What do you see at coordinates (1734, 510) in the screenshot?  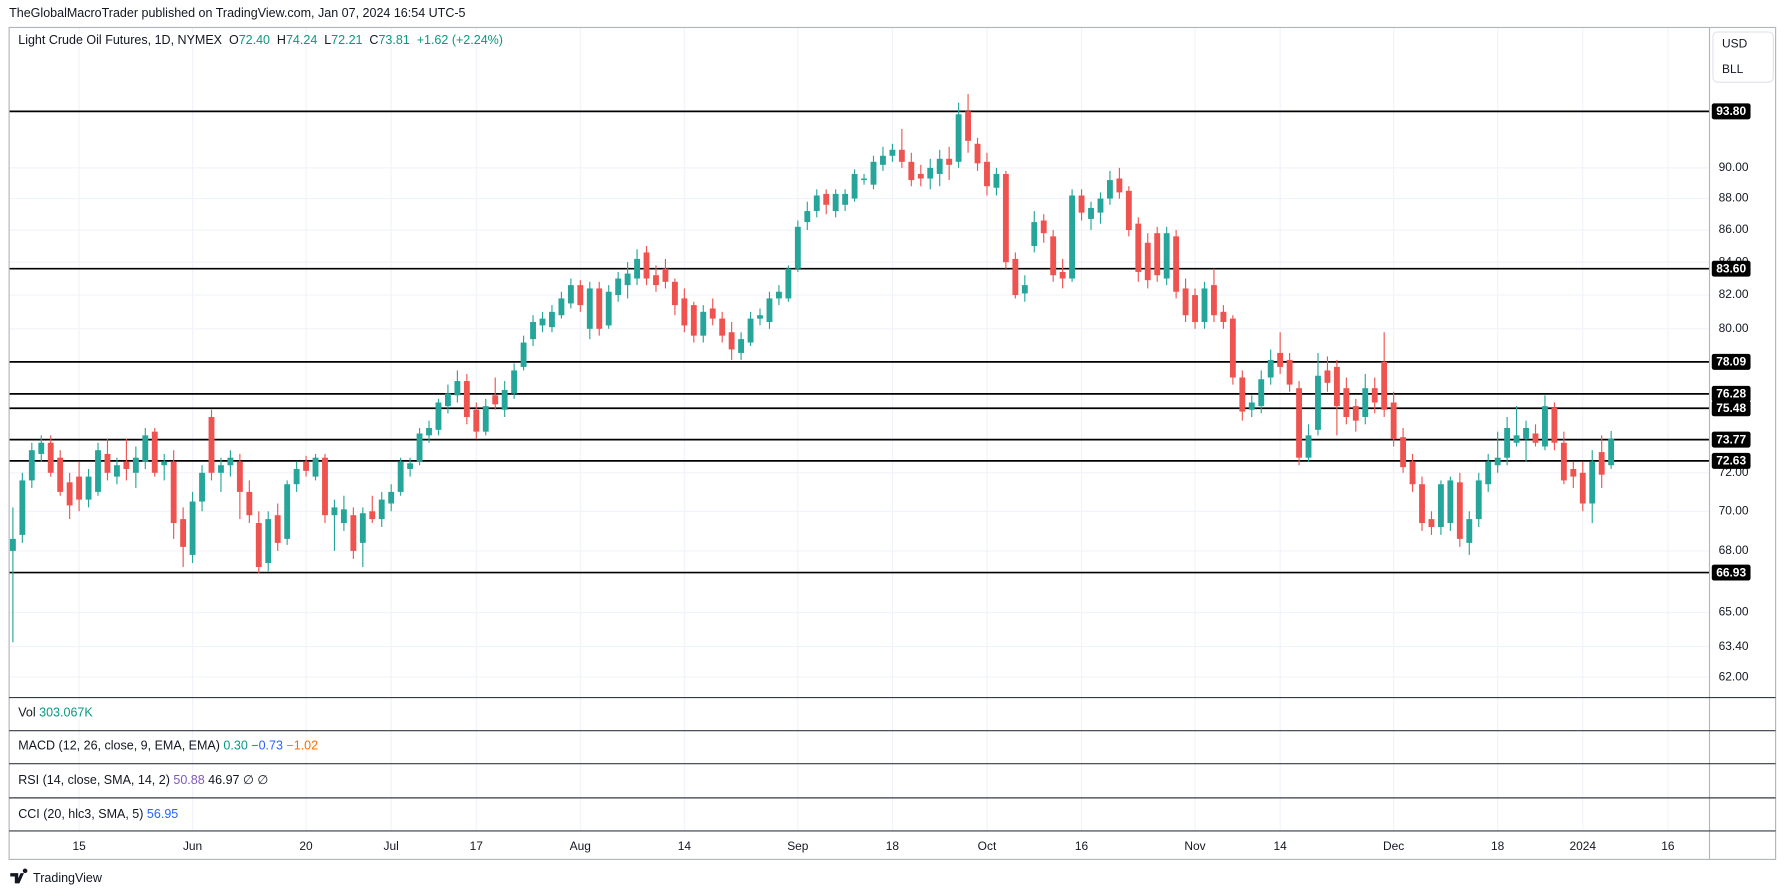 I see `y-tick-label: 70.00` at bounding box center [1734, 510].